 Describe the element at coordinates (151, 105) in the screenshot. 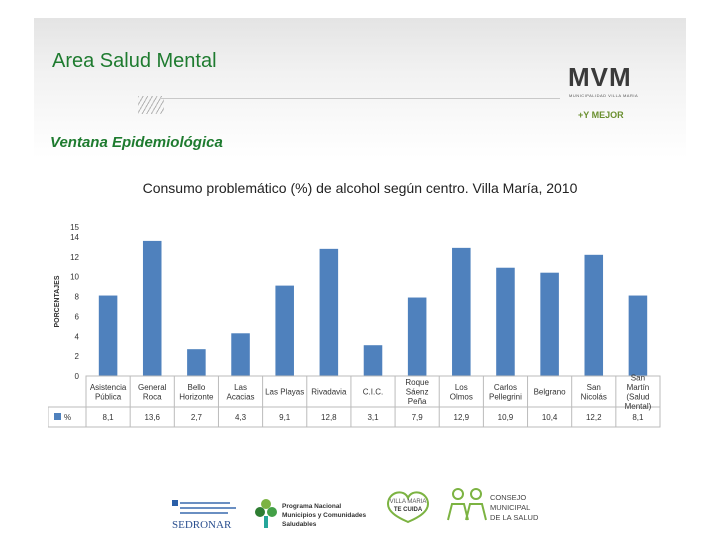

I see `decorative-hatch` at that location.